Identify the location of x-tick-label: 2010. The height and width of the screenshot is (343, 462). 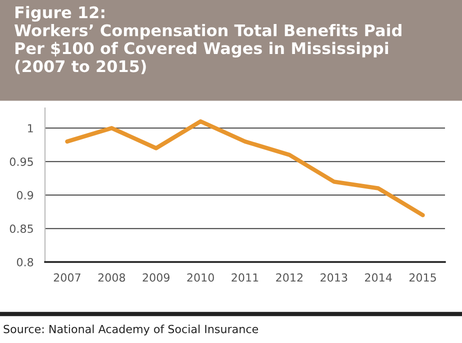
(200, 277).